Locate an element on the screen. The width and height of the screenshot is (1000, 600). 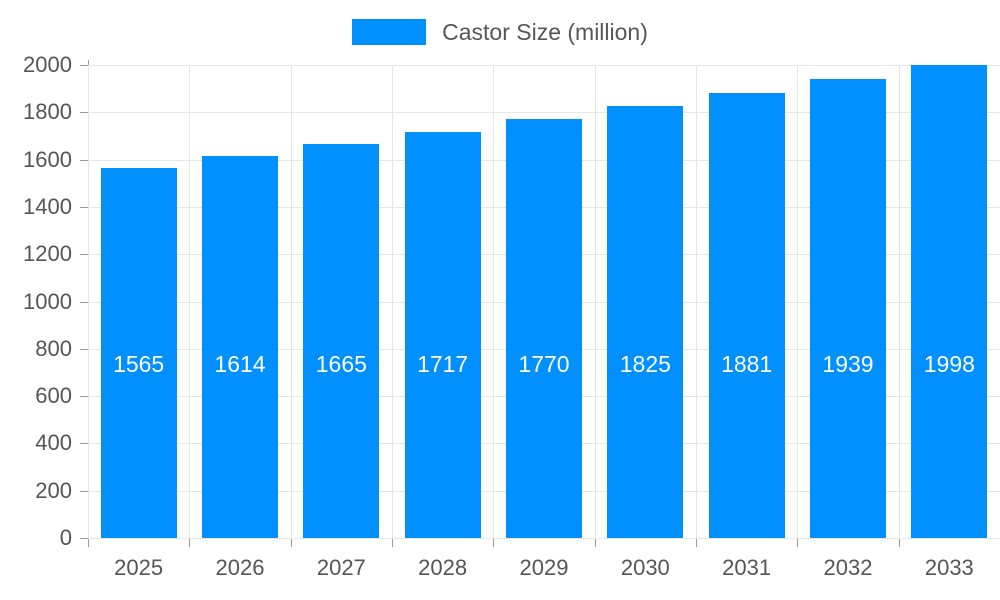
y-axis-tick-label: 1800 is located at coordinates (47, 112).